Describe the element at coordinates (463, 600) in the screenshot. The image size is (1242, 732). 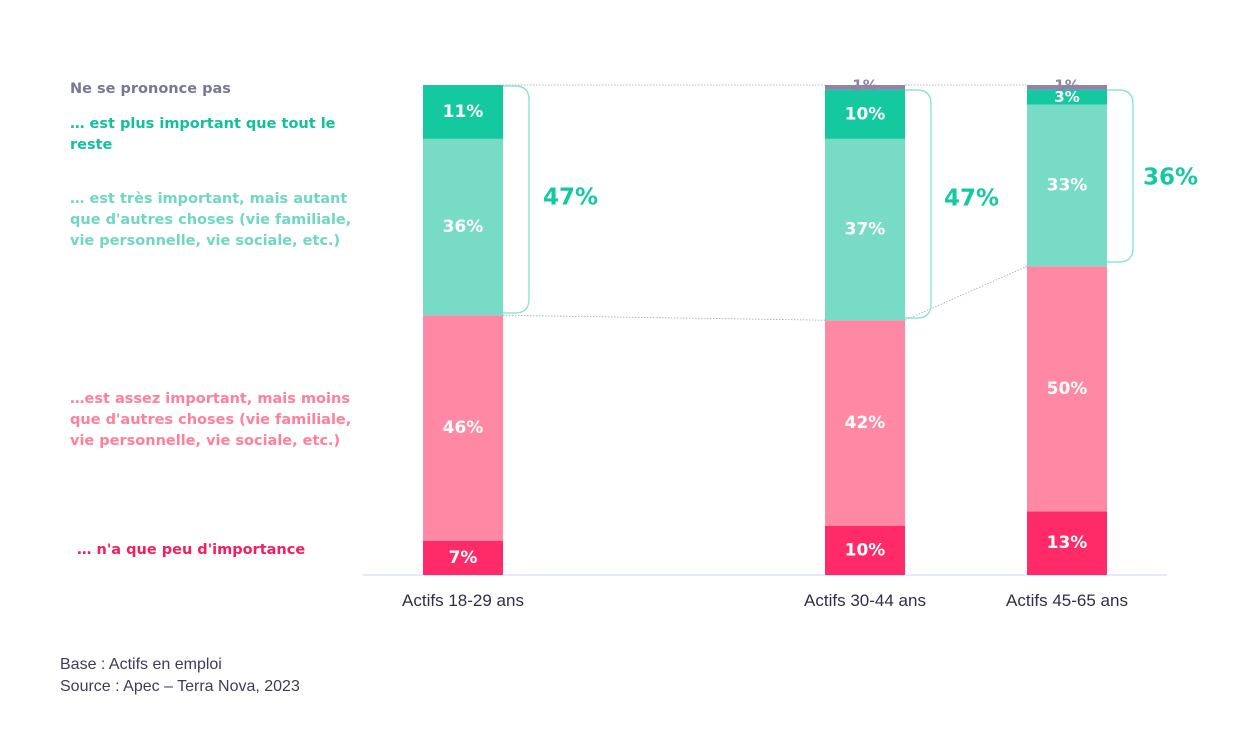
I see `category-label-1: Actifs 18-29 ans` at that location.